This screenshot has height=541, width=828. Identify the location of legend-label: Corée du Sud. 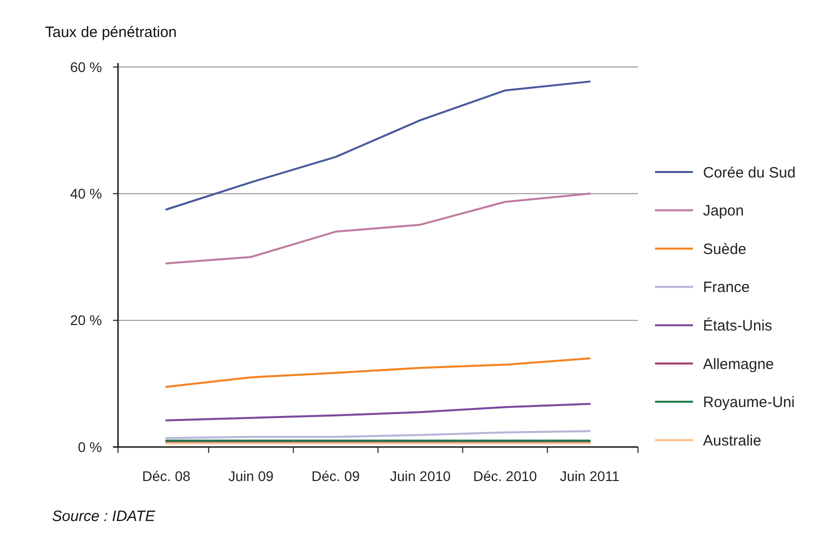
(749, 173).